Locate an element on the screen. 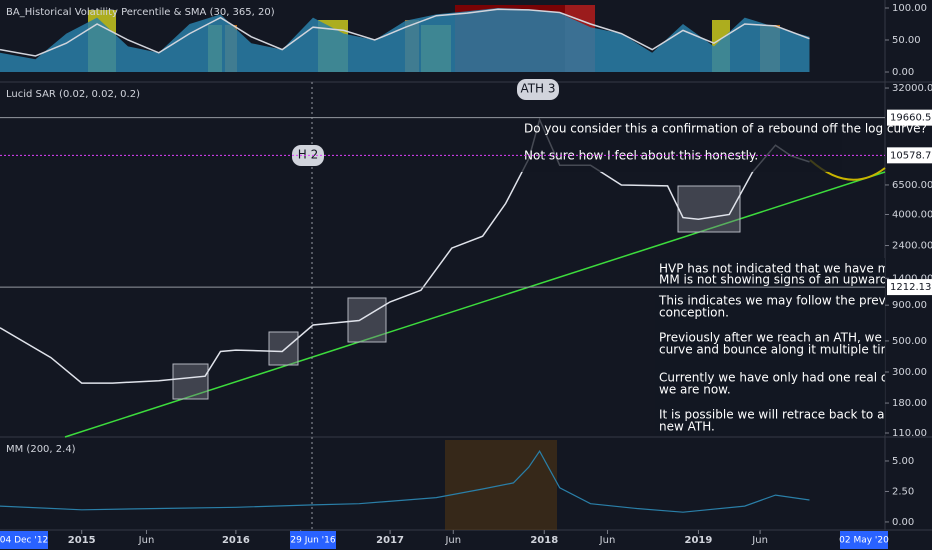 The height and width of the screenshot is (550, 932). panel-title: Lucid SAR (0.02, 0.02, 0.2) is located at coordinates (73, 94).